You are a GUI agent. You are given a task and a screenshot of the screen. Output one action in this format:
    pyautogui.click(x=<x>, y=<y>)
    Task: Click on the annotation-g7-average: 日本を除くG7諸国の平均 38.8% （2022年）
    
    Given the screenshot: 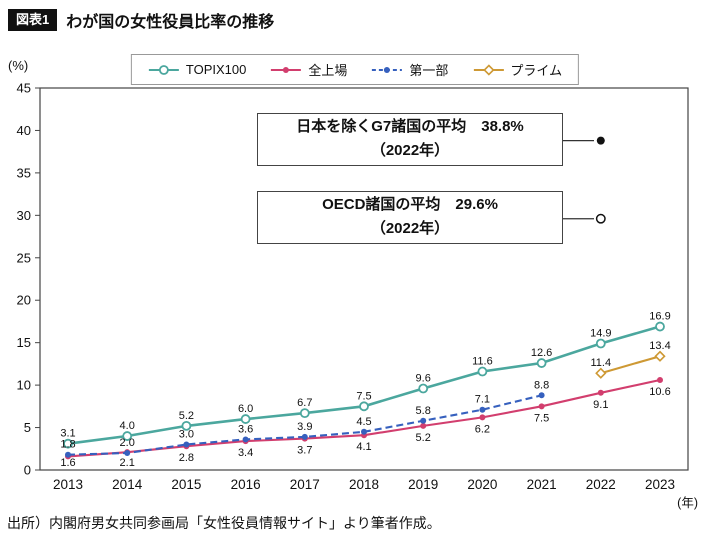 What is the action you would take?
    pyautogui.click(x=410, y=139)
    